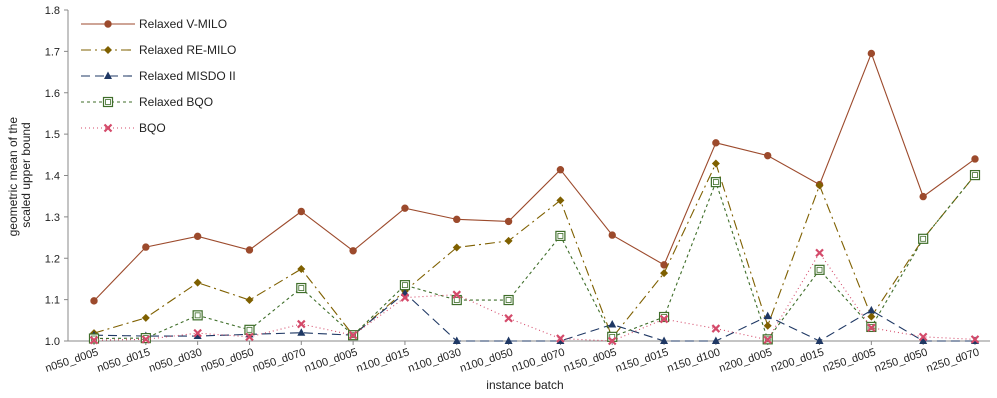  What do you see at coordinates (746, 360) in the screenshot?
I see `x-tick-label: n200_d005` at bounding box center [746, 360].